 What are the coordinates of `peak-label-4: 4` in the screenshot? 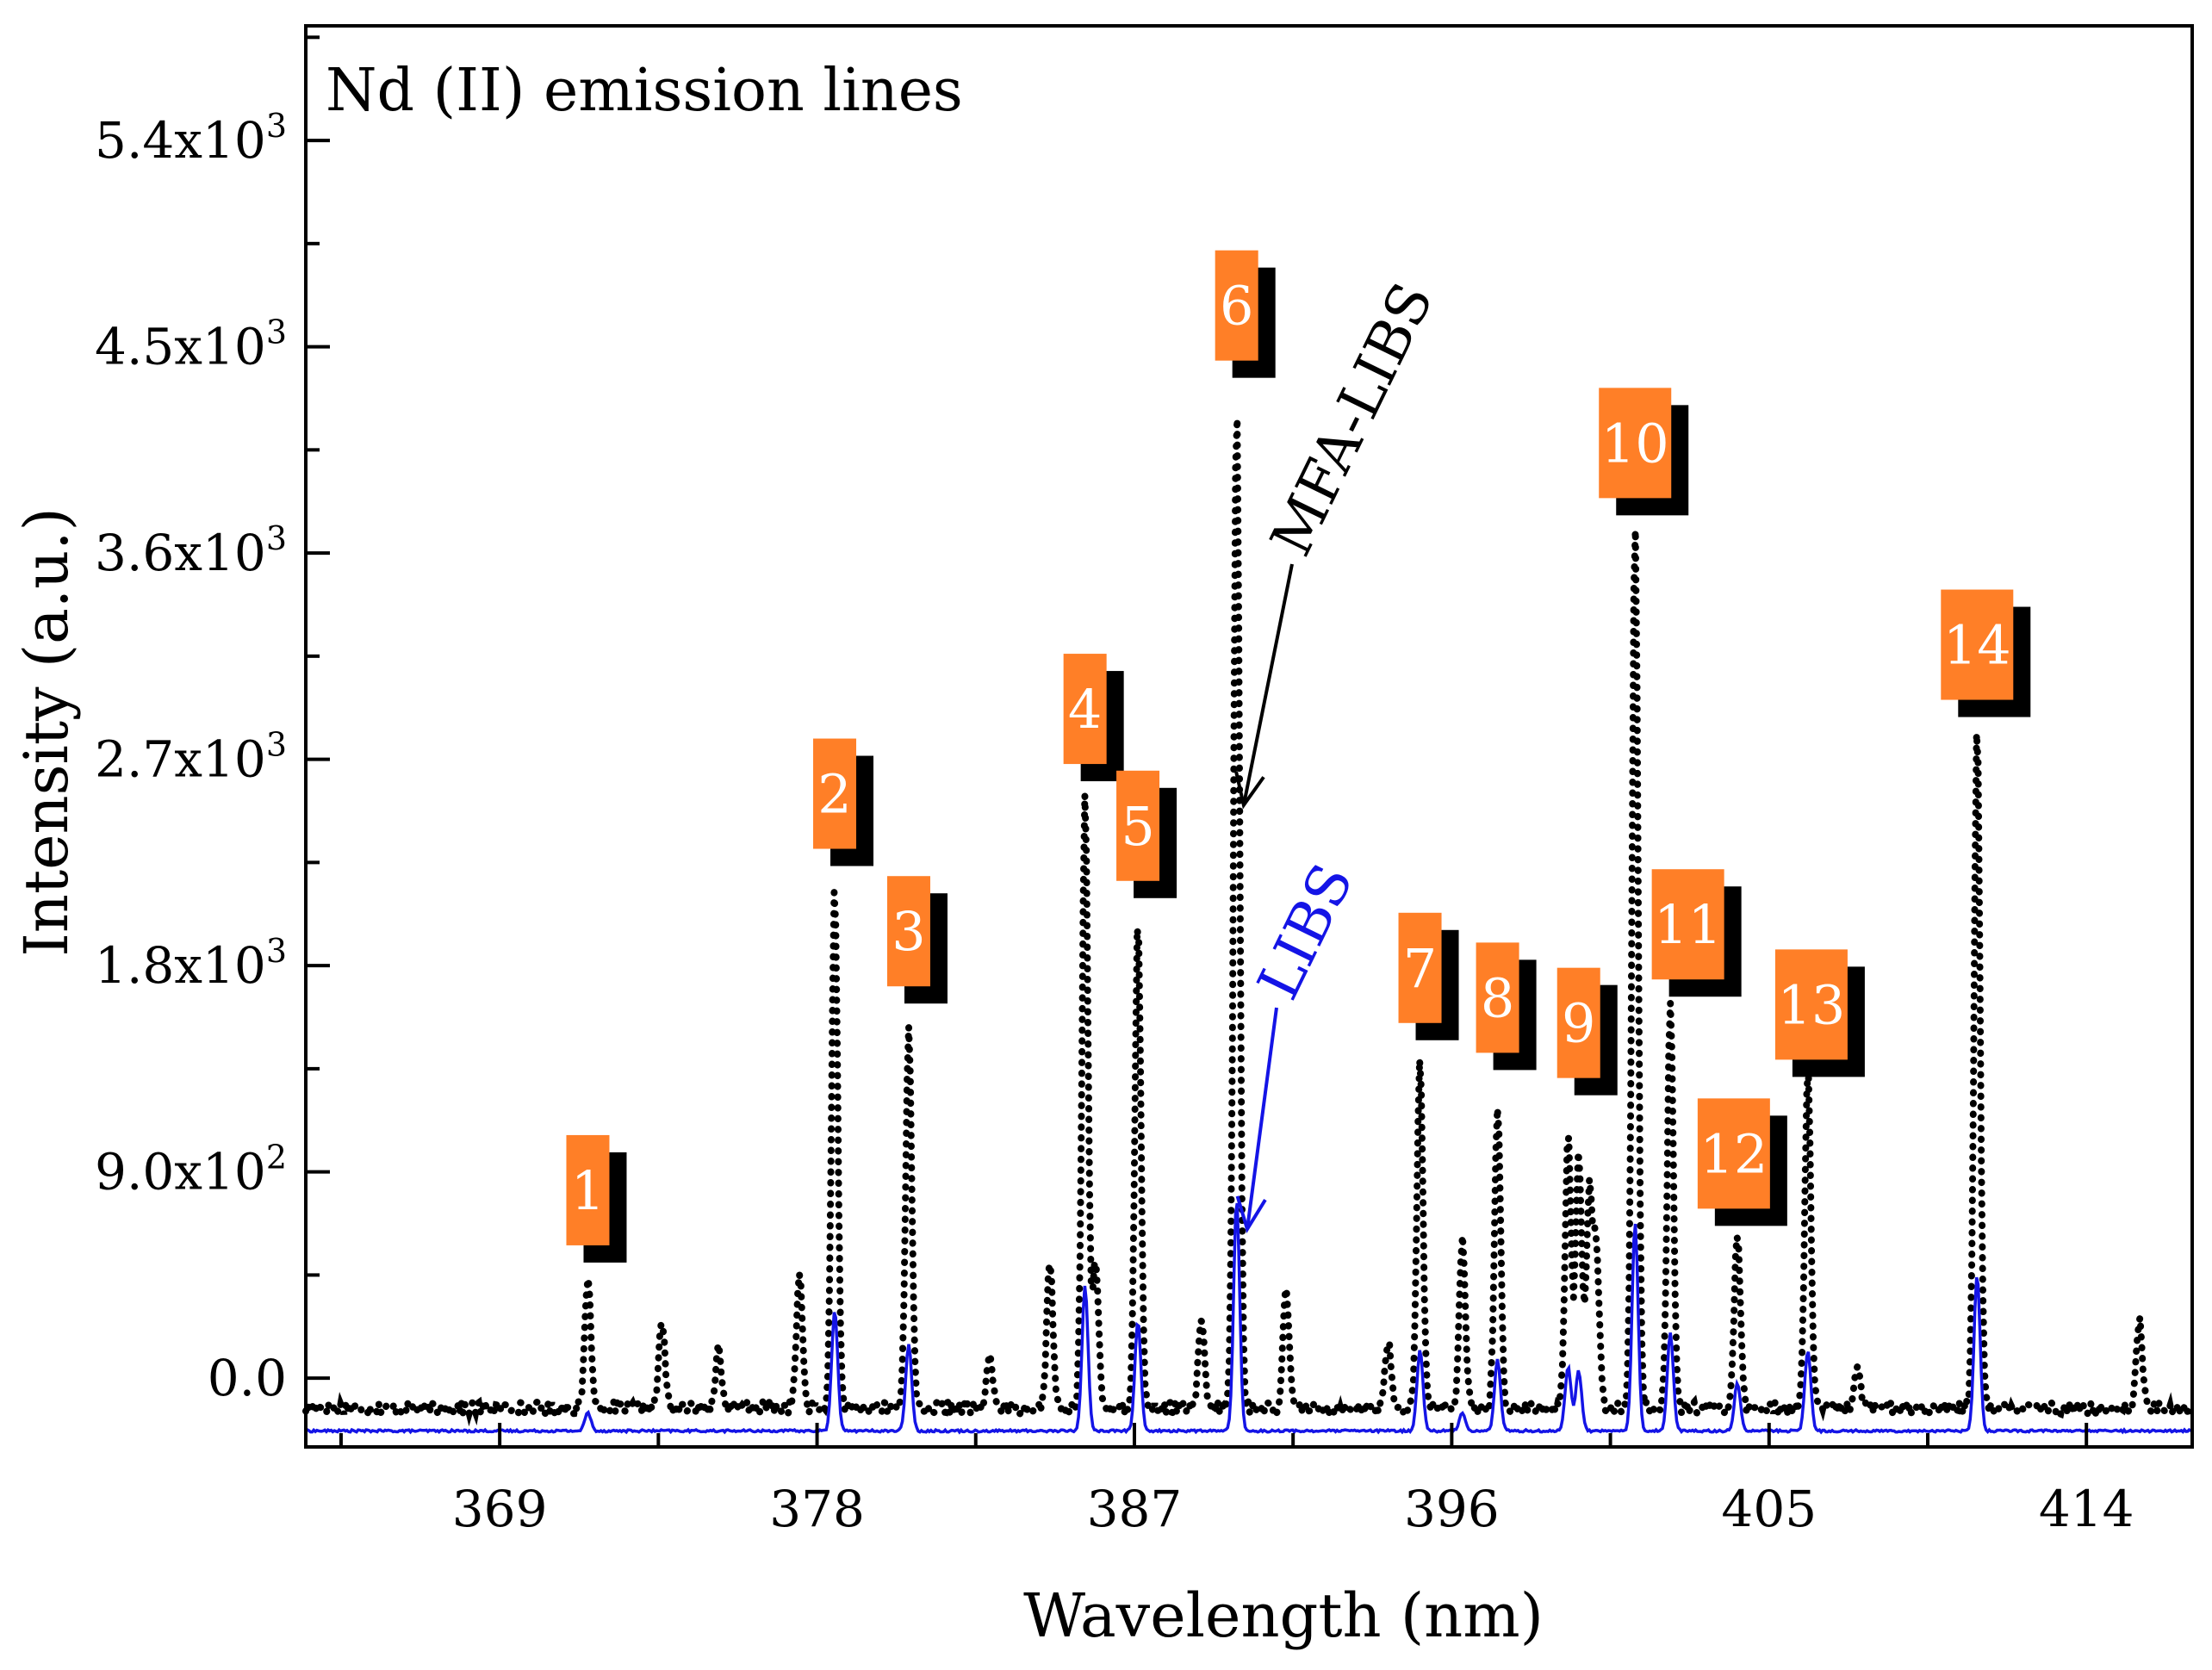 It's located at (1093, 718).